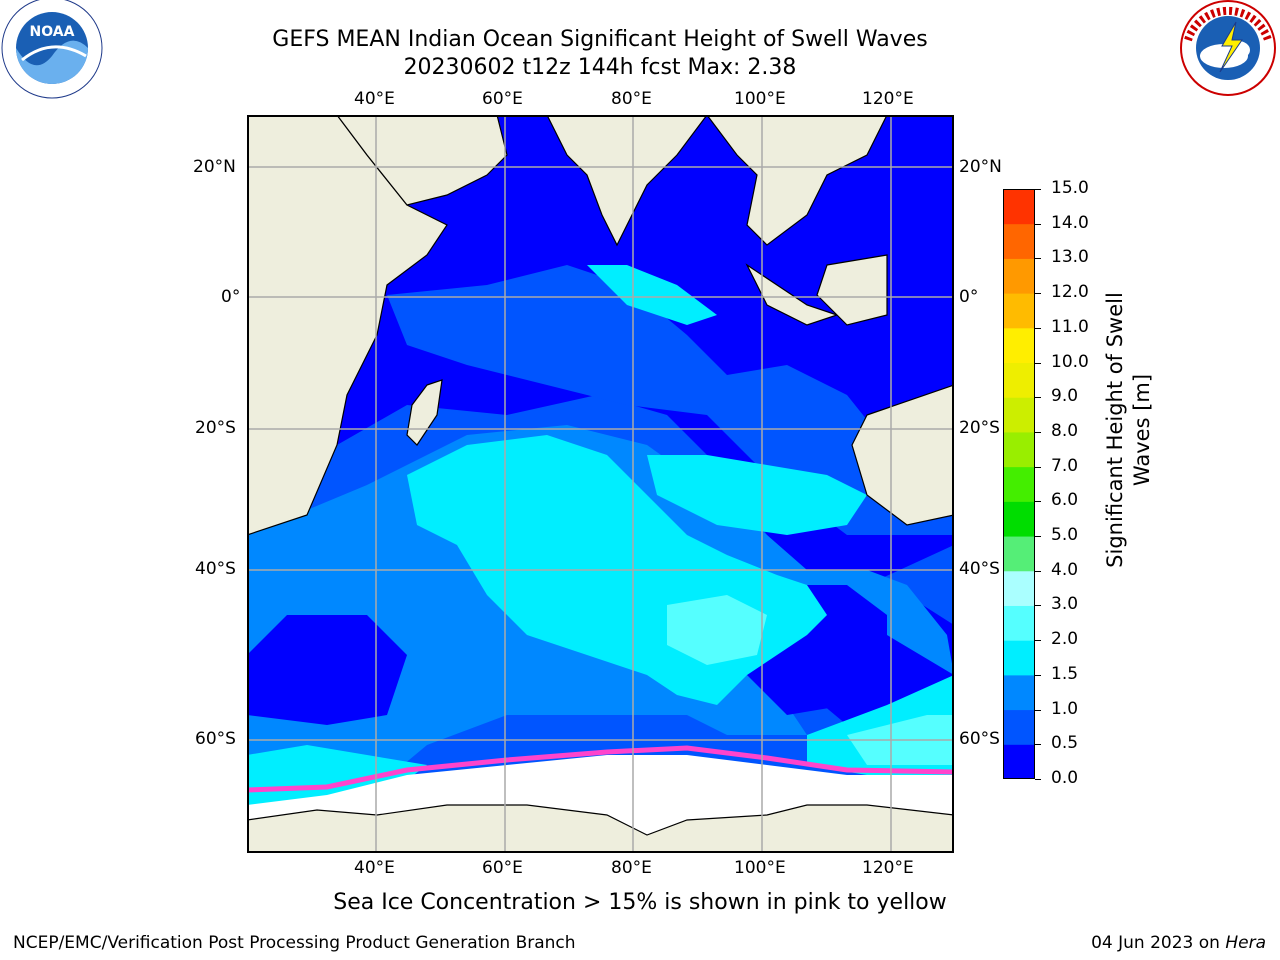 The width and height of the screenshot is (1280, 960). What do you see at coordinates (600, 769) in the screenshot?
I see `sea-ice-edge` at bounding box center [600, 769].